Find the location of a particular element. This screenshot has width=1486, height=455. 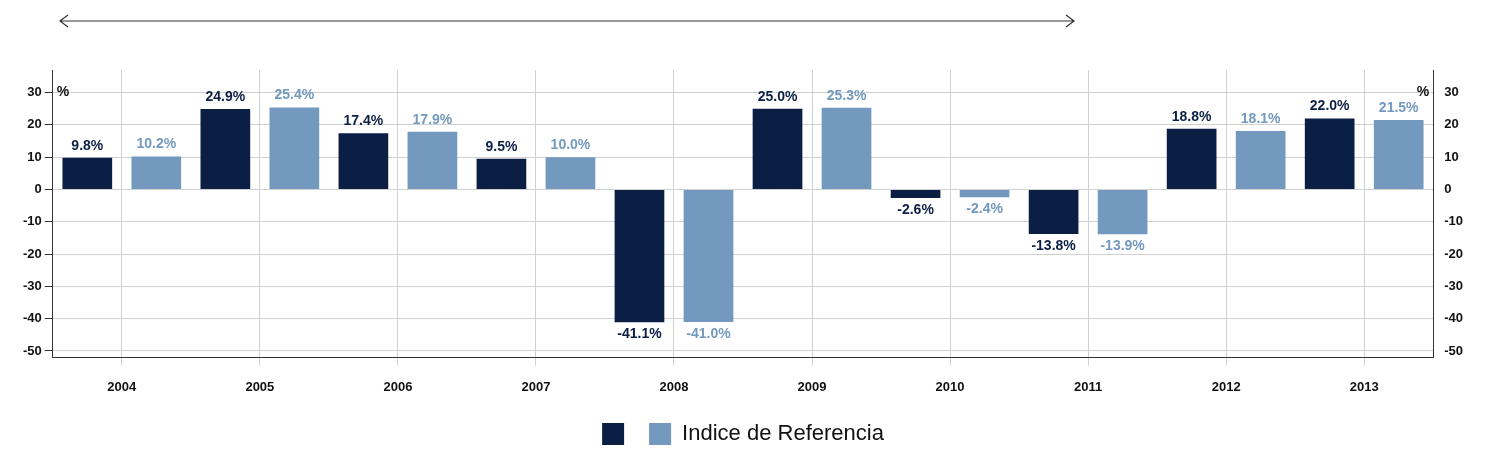

data-label: -13.8% is located at coordinates (1054, 244).